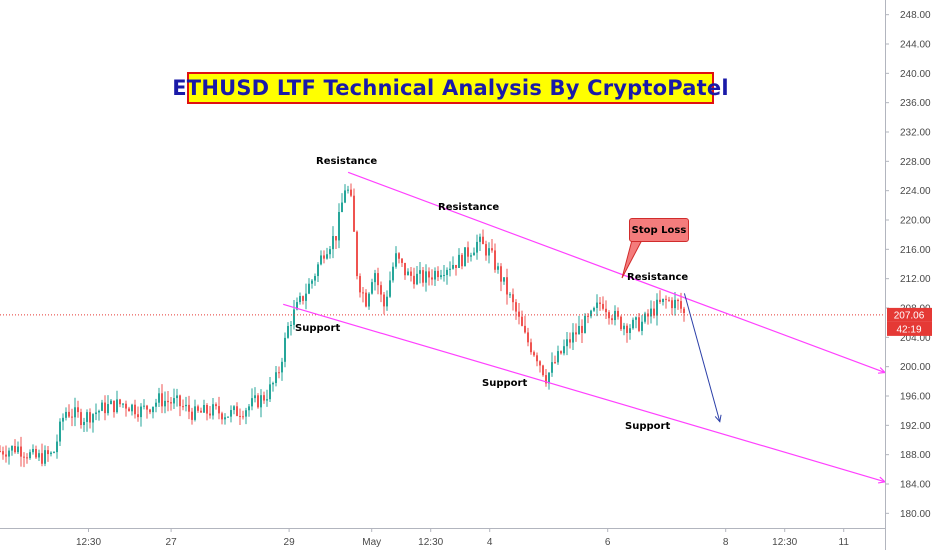  What do you see at coordinates (915, 367) in the screenshot?
I see `y-tick-label: 200.00` at bounding box center [915, 367].